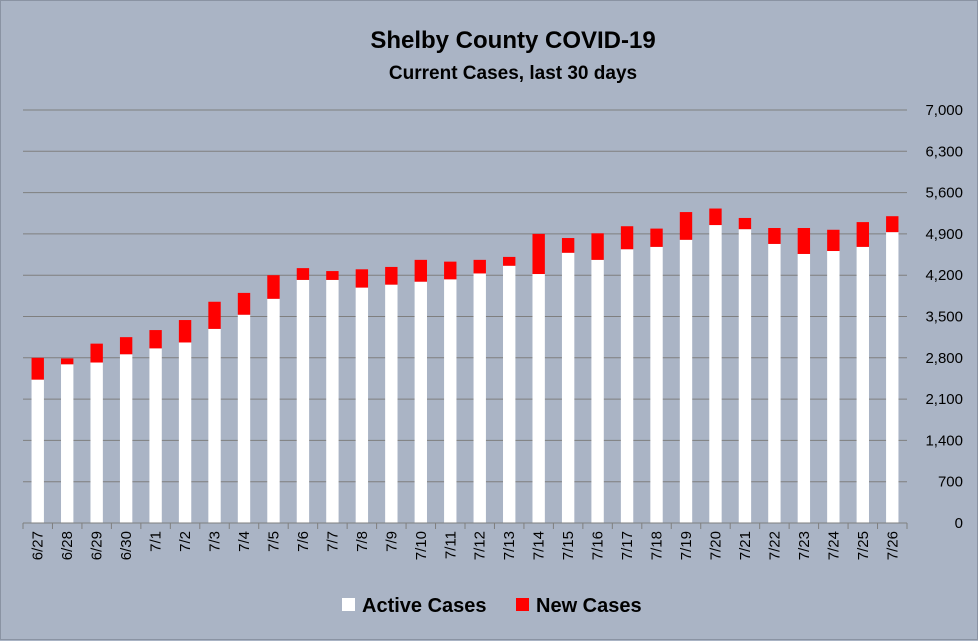 This screenshot has height=641, width=978. I want to click on x-tick-label: 7/10, so click(421, 545).